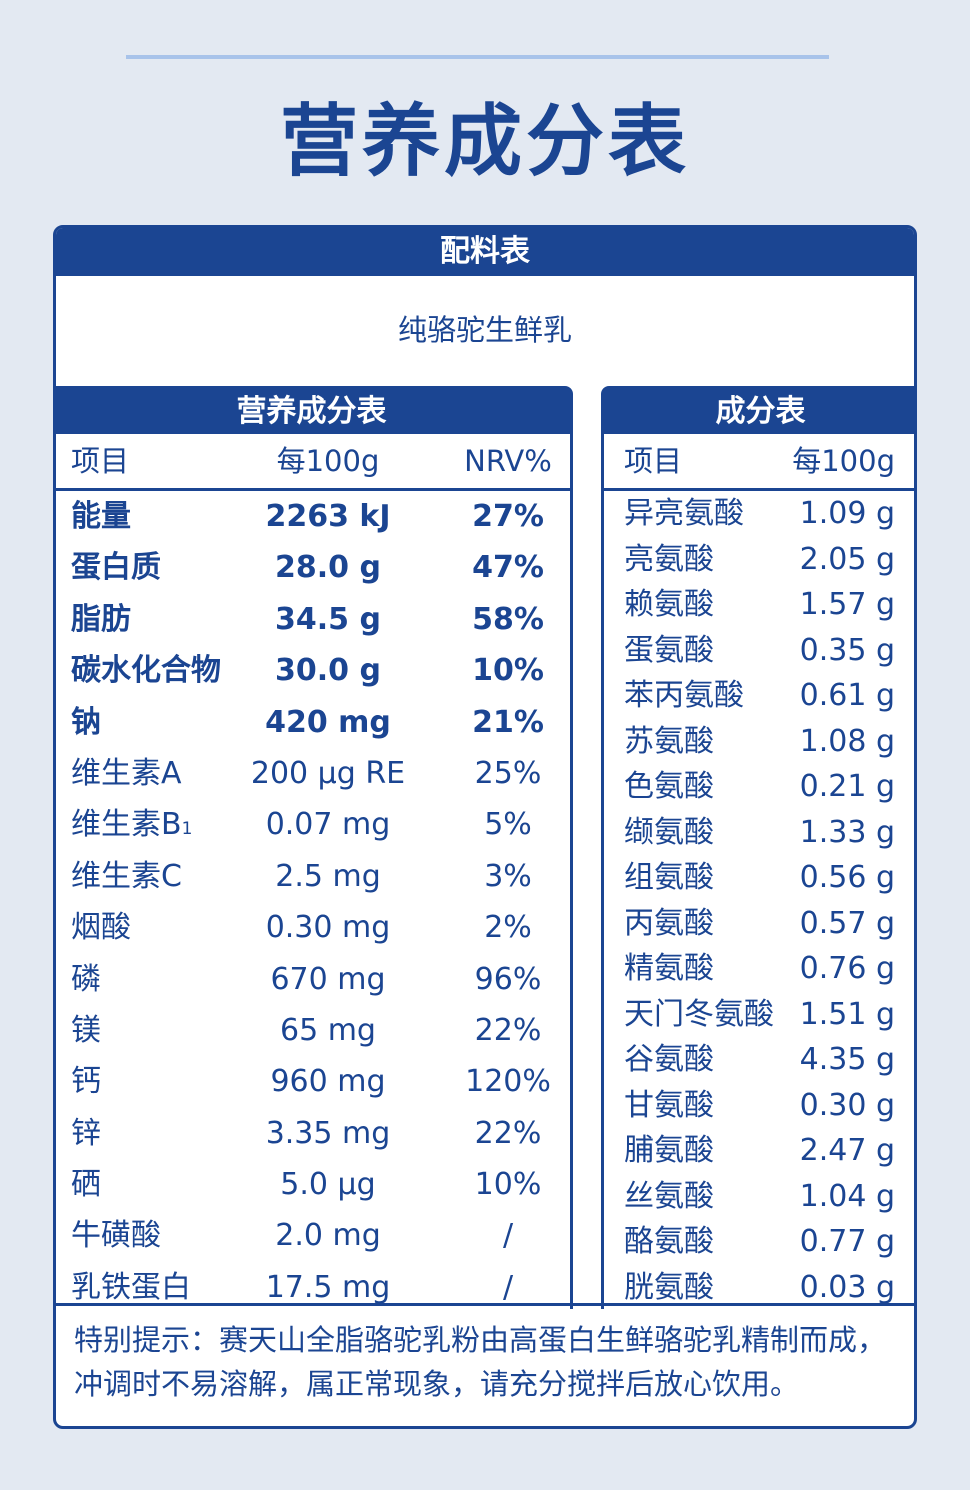 This screenshot has height=1490, width=970. Describe the element at coordinates (313, 1235) in the screenshot. I see `nutrition-row: 牛磺酸 2.0 mg /` at that location.